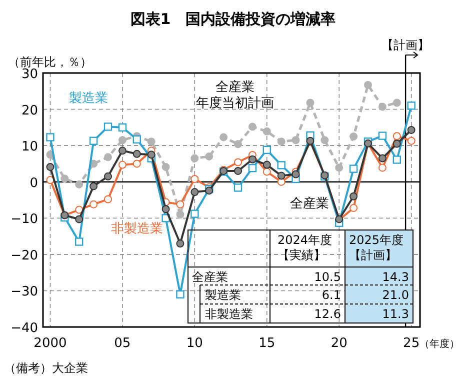  I want to click on y-tick-label: 0, so click(34, 183).